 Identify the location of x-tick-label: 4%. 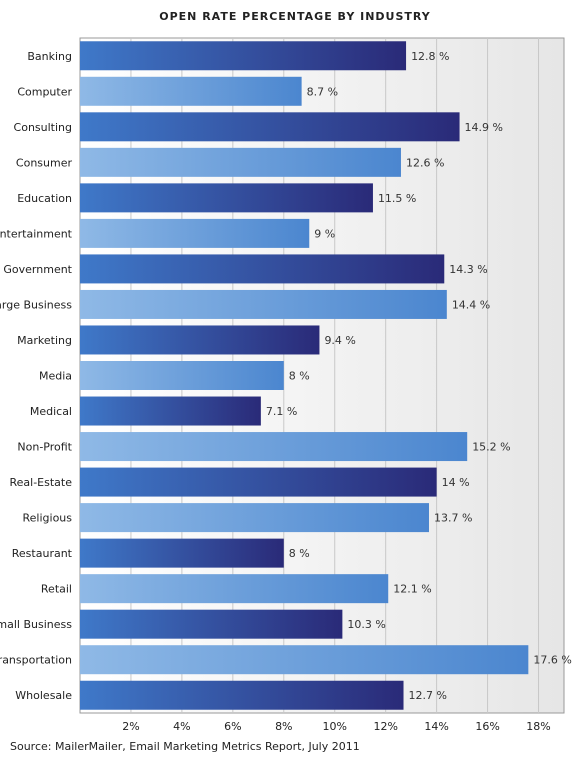
(181, 726).